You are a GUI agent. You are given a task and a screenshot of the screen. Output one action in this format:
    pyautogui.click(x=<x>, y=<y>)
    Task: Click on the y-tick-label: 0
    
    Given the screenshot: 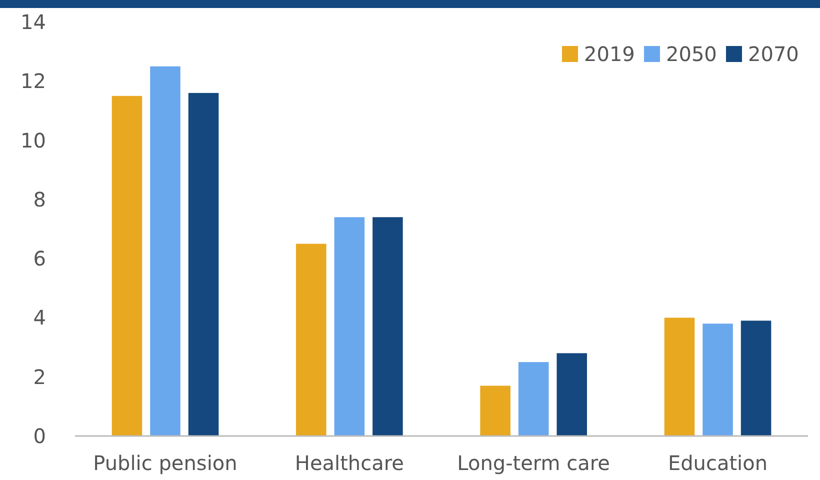 What is the action you would take?
    pyautogui.click(x=39, y=436)
    